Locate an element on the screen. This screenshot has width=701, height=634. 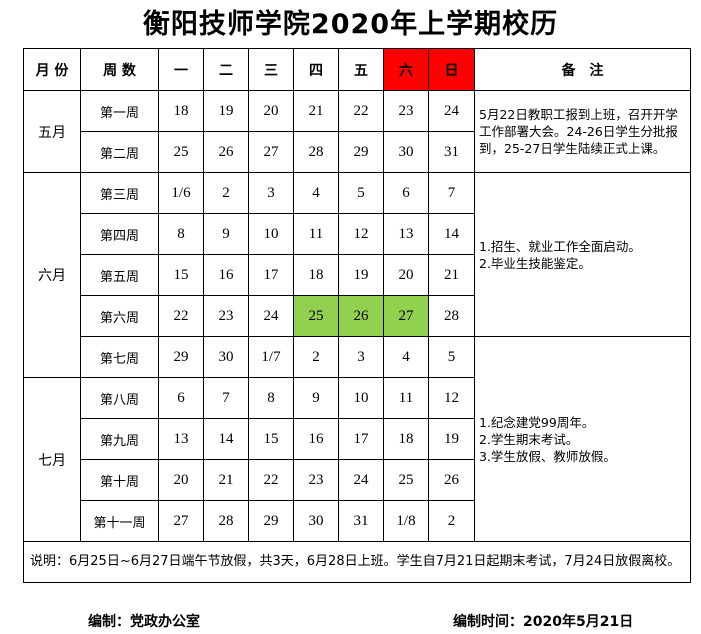
day-cell: 19 is located at coordinates (226, 111).